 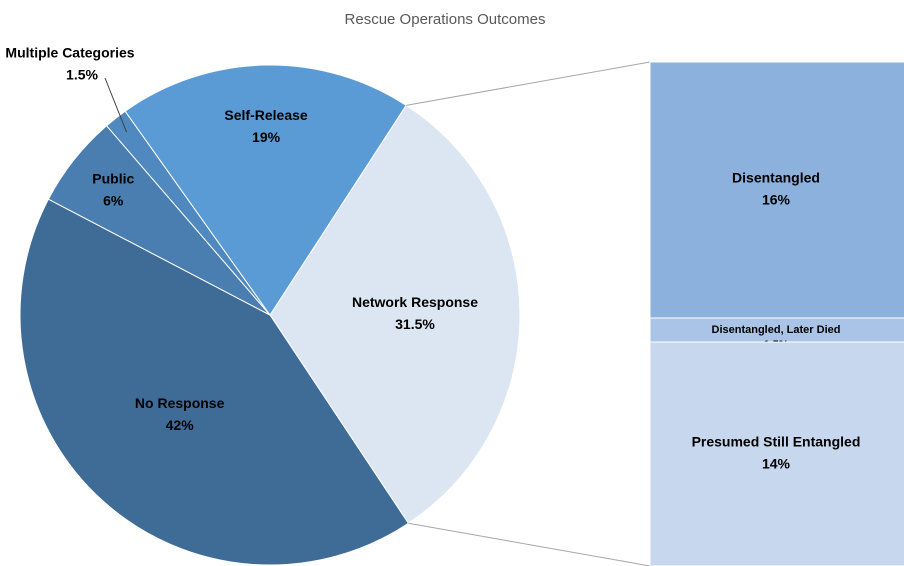 I want to click on slice-label: Multiple Categories, so click(x=69, y=53).